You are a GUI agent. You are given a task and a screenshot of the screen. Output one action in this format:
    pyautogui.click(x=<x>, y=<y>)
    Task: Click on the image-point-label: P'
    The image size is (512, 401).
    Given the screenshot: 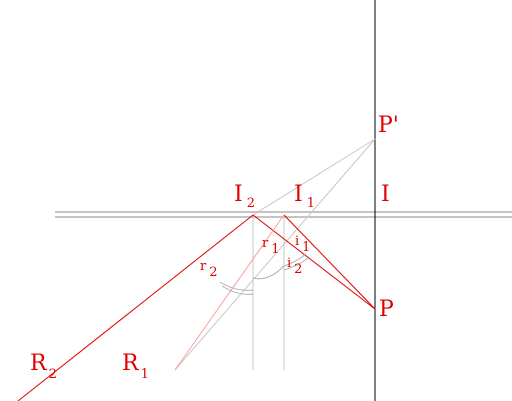 What is the action you would take?
    pyautogui.click(x=388, y=125)
    